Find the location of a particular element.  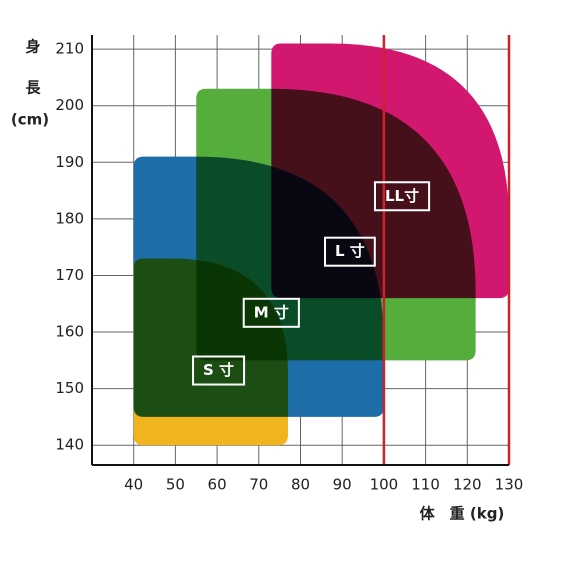

x-axis-label: 体 重 (kg) is located at coordinates (462, 514).